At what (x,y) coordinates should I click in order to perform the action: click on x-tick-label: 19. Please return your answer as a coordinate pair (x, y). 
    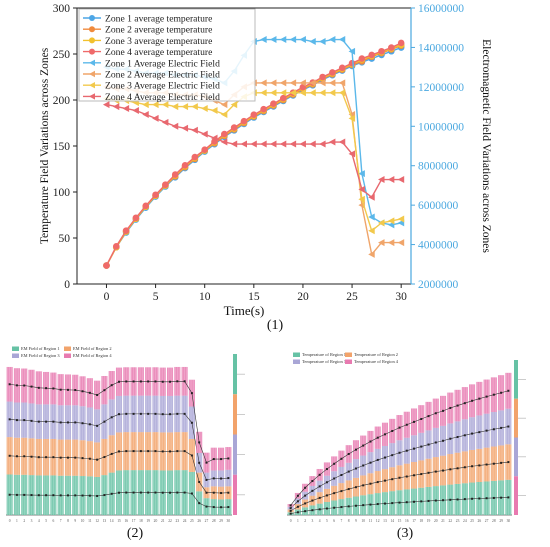
    Looking at the image, I should click on (429, 521).